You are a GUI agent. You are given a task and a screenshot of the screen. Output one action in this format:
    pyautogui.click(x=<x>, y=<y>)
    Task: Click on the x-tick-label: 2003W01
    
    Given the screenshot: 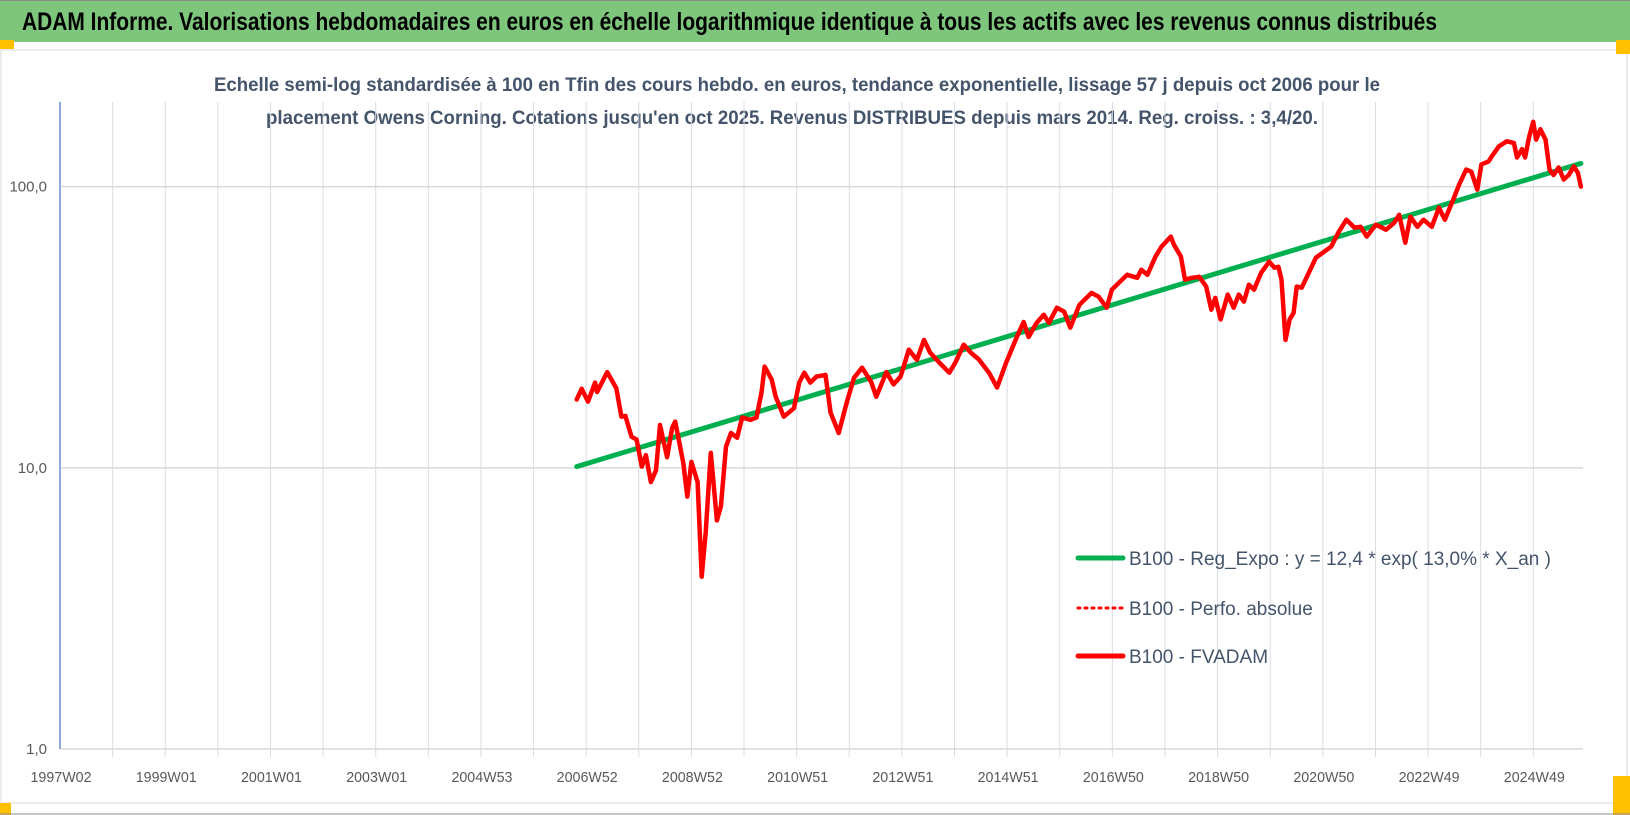 What is the action you would take?
    pyautogui.click(x=376, y=777)
    